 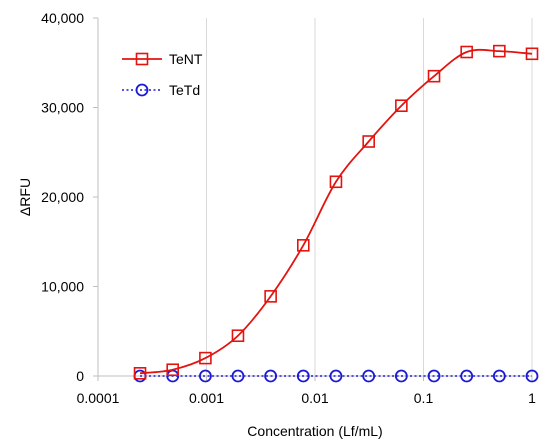 I want to click on x-tick-label: 0.01, so click(x=314, y=398).